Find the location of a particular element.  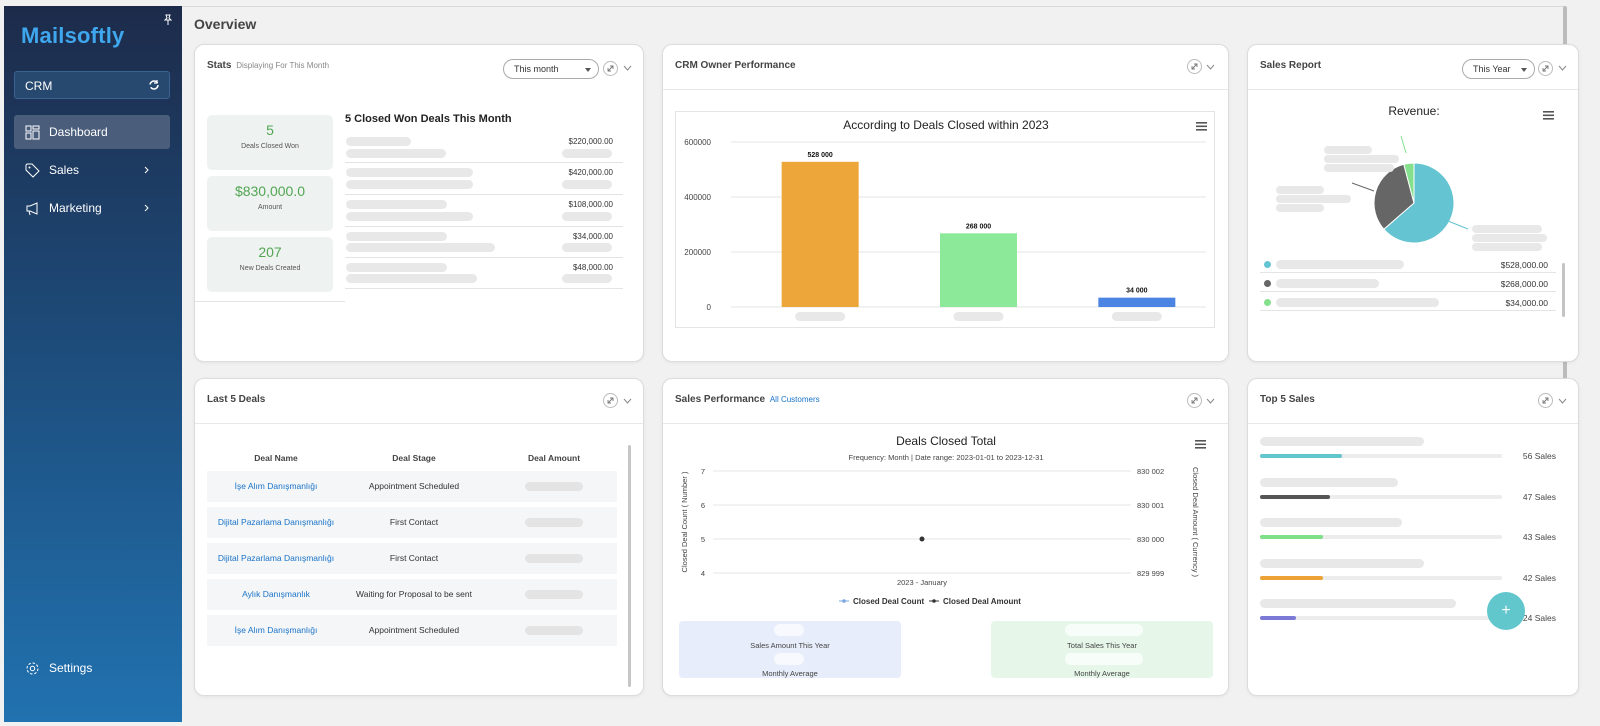

deal-amount: $34,000.00 is located at coordinates (592, 236).